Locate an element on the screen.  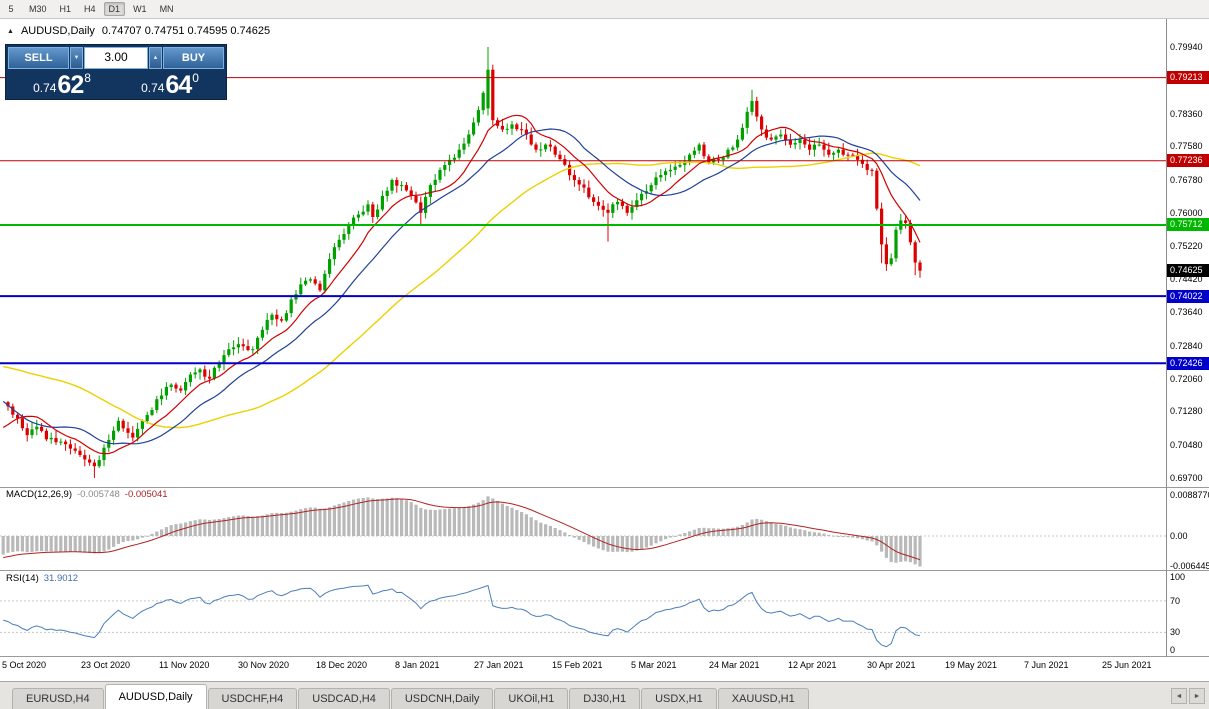
level-price-badge: 0.75712 is located at coordinates (1188, 224).